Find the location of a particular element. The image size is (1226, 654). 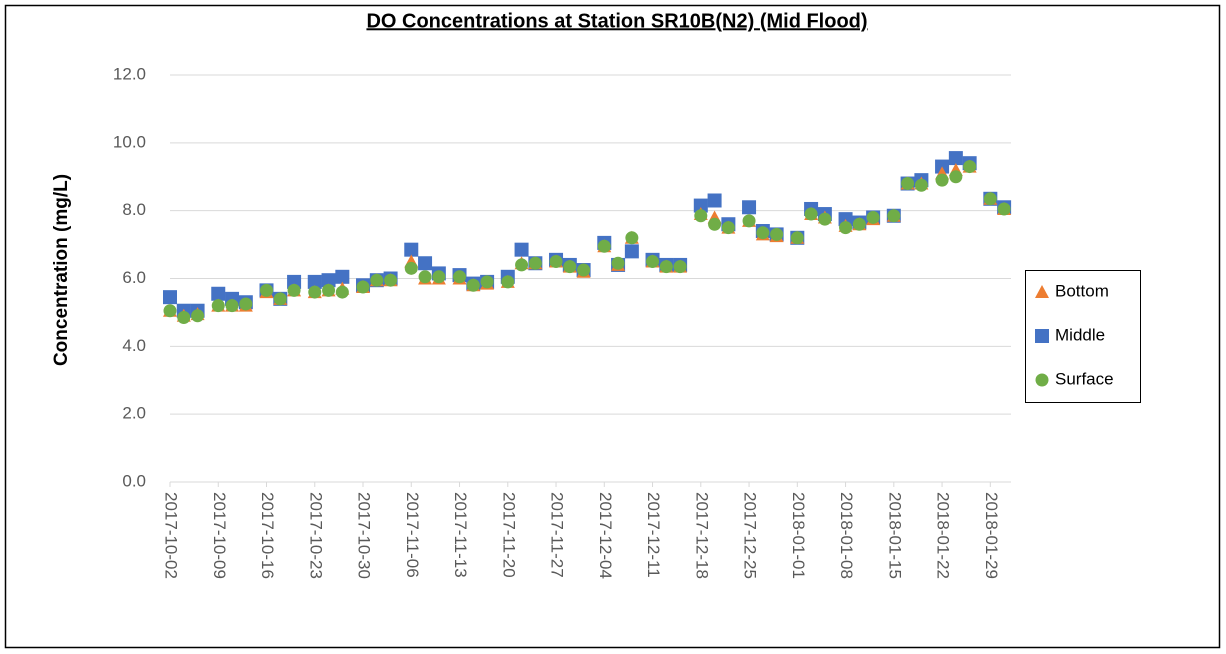

legend-label: Middle is located at coordinates (1080, 334).